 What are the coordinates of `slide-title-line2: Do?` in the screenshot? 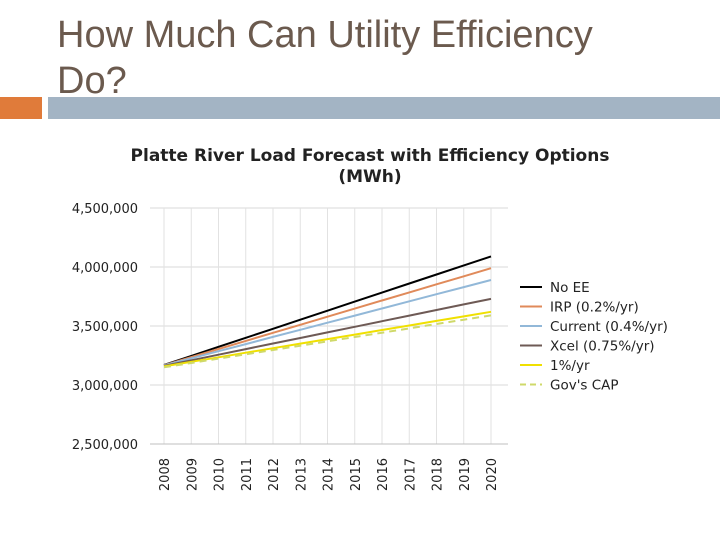 It's located at (92, 81).